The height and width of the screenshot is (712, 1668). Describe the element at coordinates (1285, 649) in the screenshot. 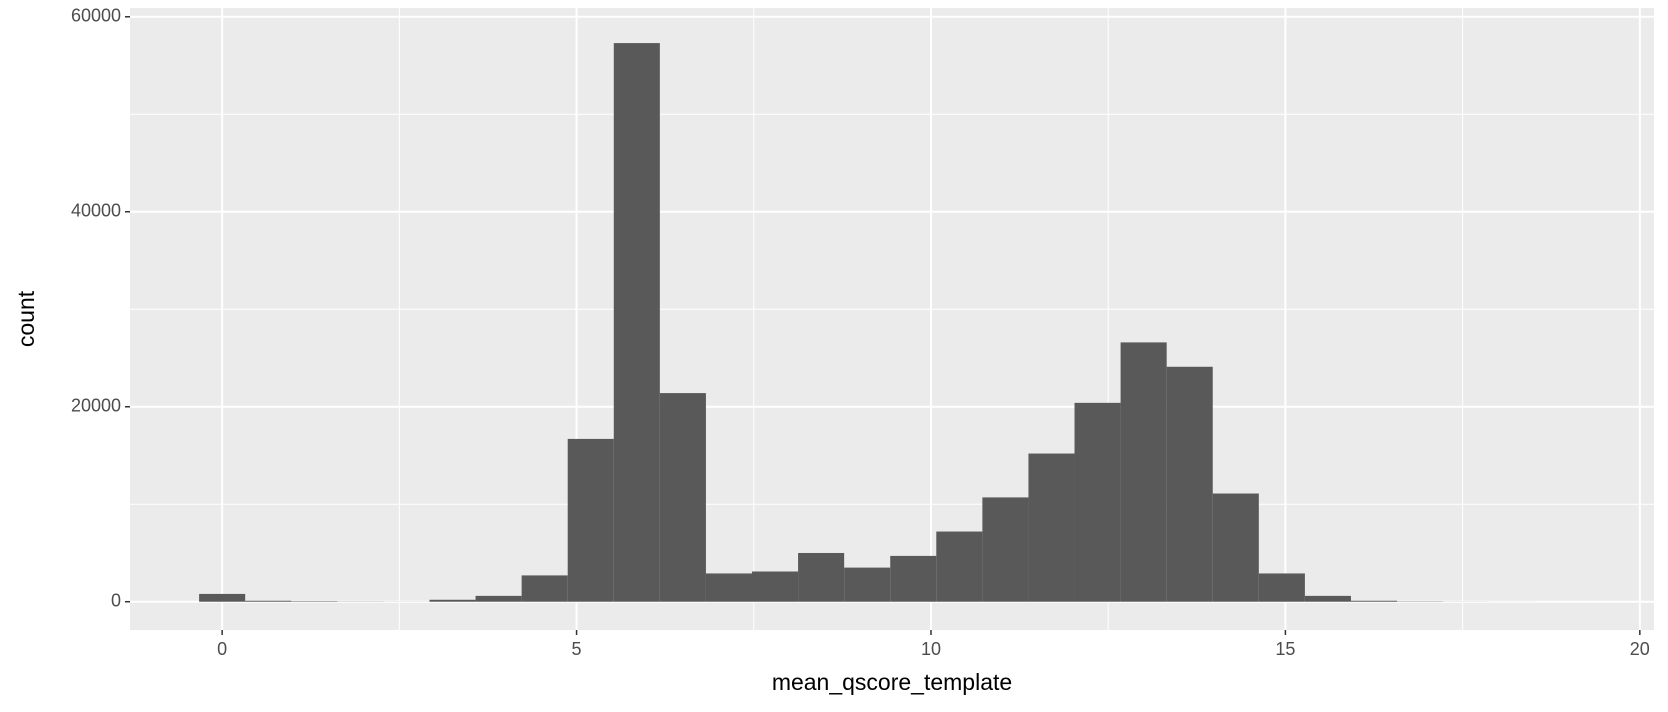

I see `x-tick-label: 15` at that location.